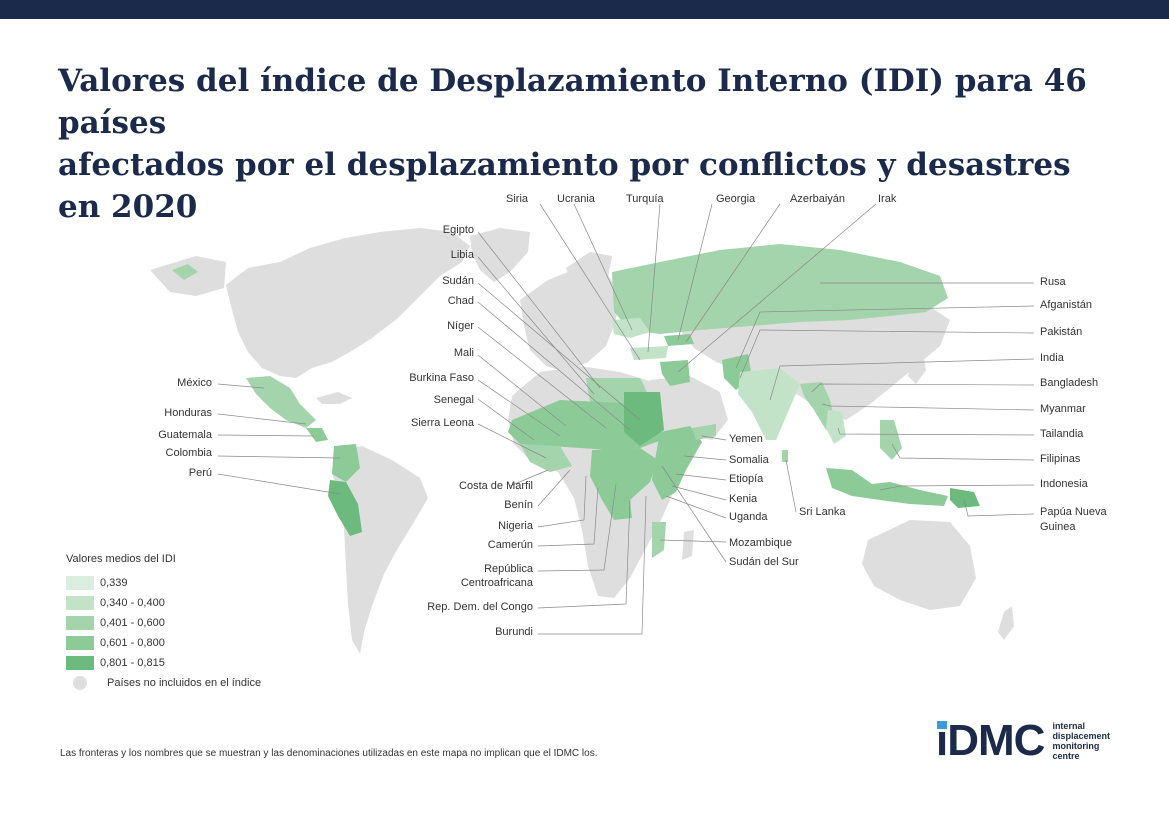 The width and height of the screenshot is (1169, 827). Describe the element at coordinates (380, 550) in the screenshot. I see `south-america-land` at that location.